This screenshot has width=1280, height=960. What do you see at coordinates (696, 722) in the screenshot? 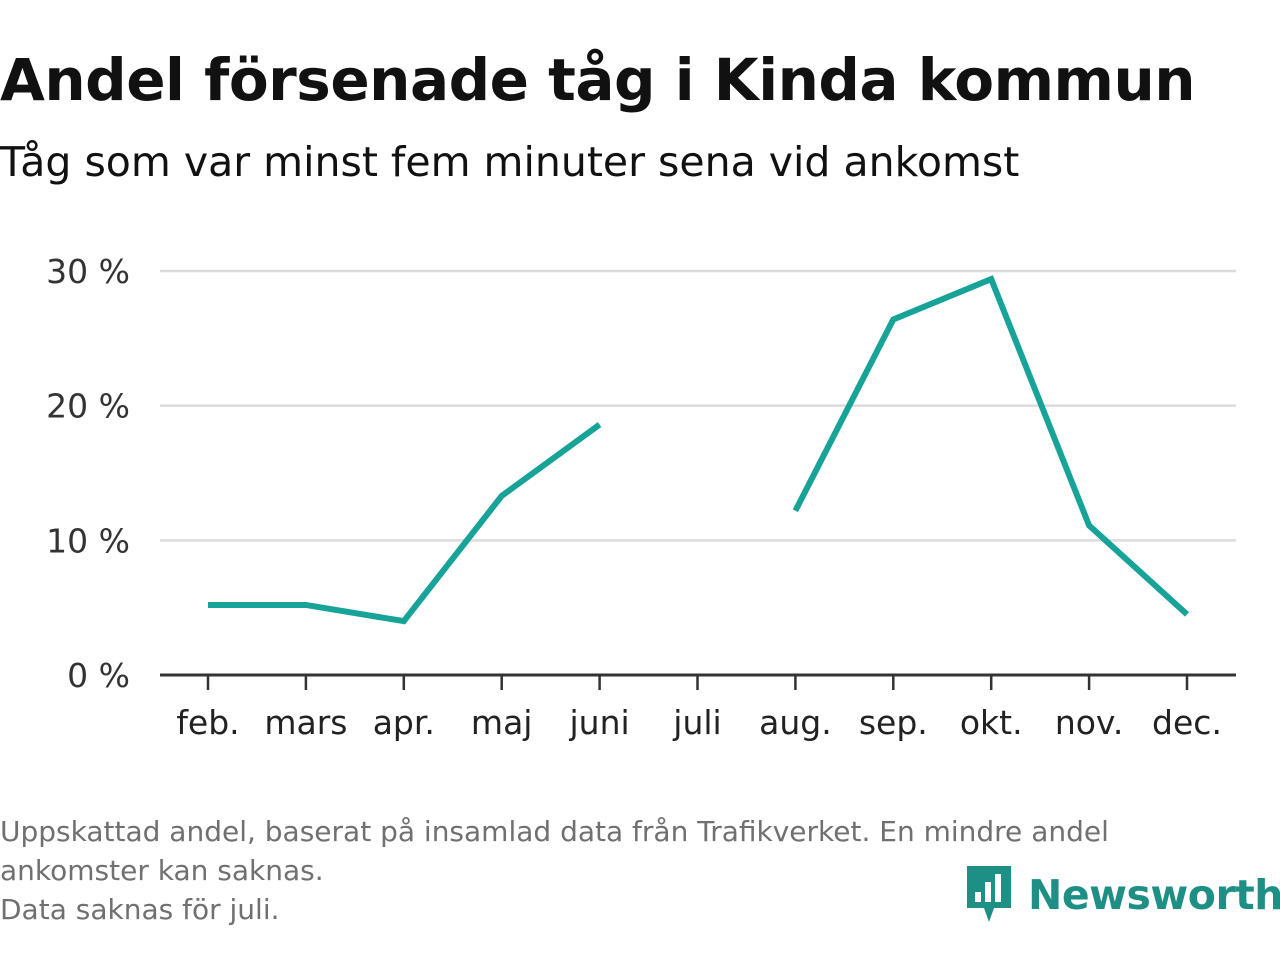
I see `x-tick-label: juli` at bounding box center [696, 722].